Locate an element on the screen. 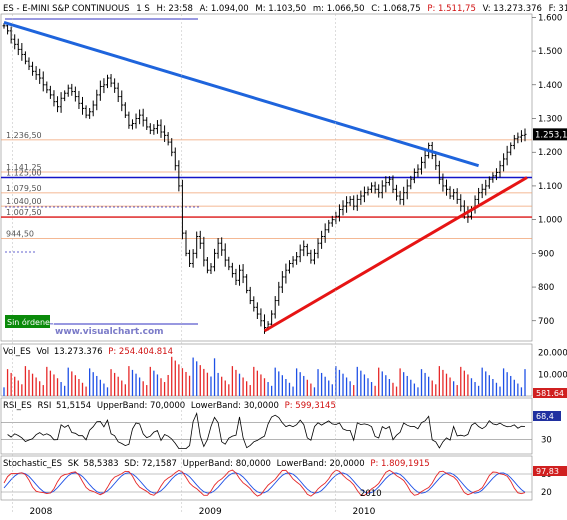 This screenshot has height=520, width=567. rsi-panel-border is located at coordinates (266, 426).